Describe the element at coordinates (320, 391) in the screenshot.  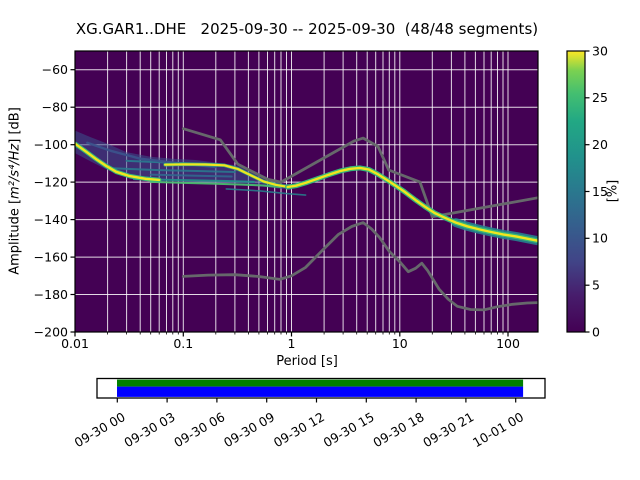
I see `timeline-psd-coverage` at that location.